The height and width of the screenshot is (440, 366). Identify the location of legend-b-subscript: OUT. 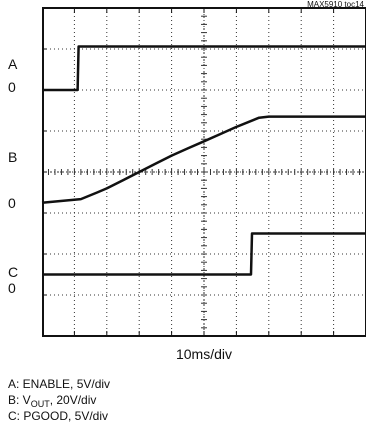
(40, 404).